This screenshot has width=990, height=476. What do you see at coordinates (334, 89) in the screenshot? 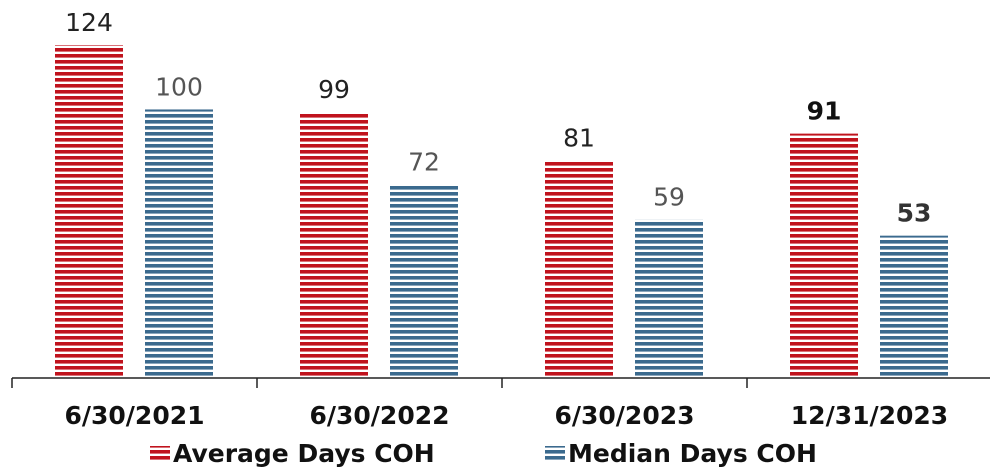
I see `value-label: 99` at bounding box center [334, 89].